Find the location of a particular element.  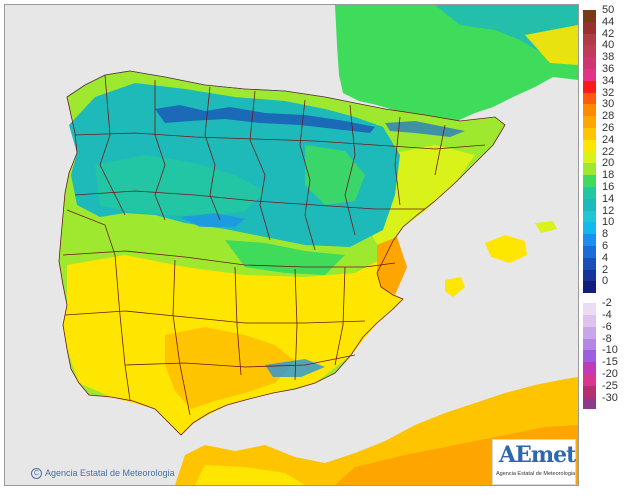

legend-row: 40 is located at coordinates (605, 48).